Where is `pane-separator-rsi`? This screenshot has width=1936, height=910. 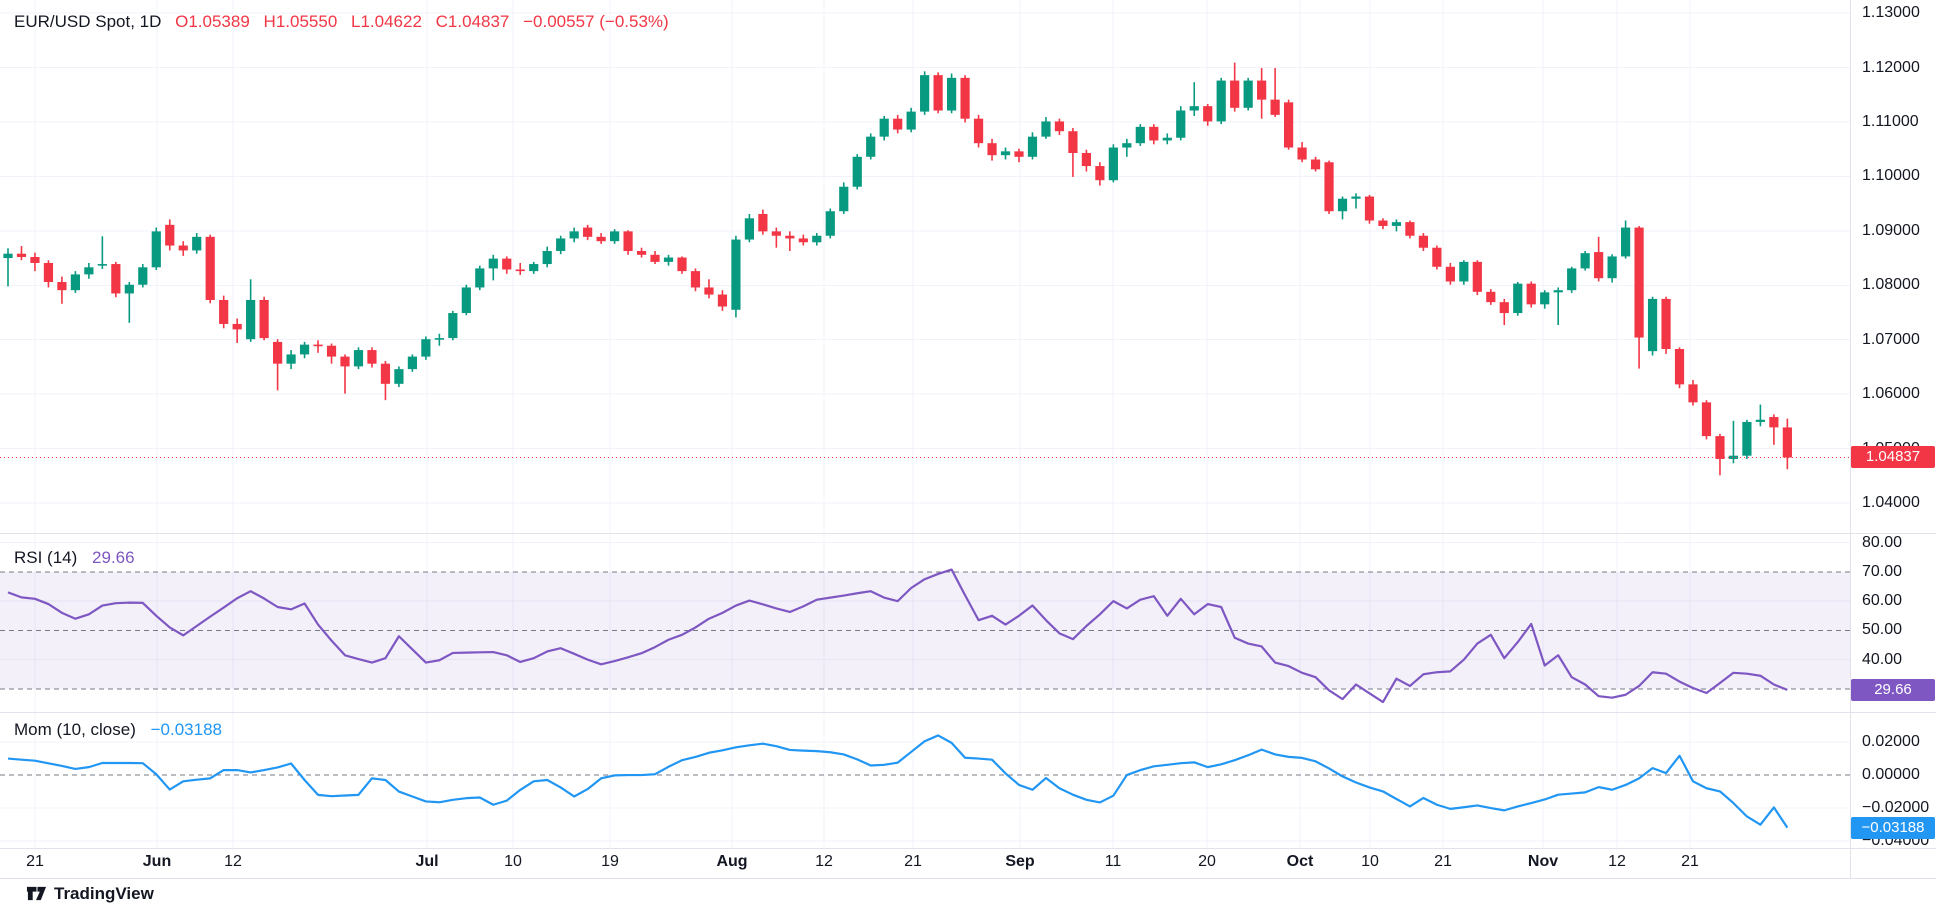 pane-separator-rsi is located at coordinates (968, 533).